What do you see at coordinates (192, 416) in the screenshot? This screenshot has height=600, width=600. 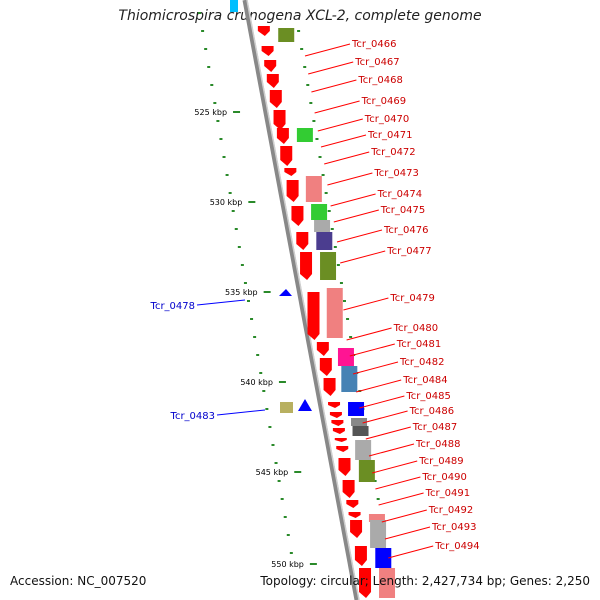 I see `gene-label: Tcr_0483` at bounding box center [192, 416].